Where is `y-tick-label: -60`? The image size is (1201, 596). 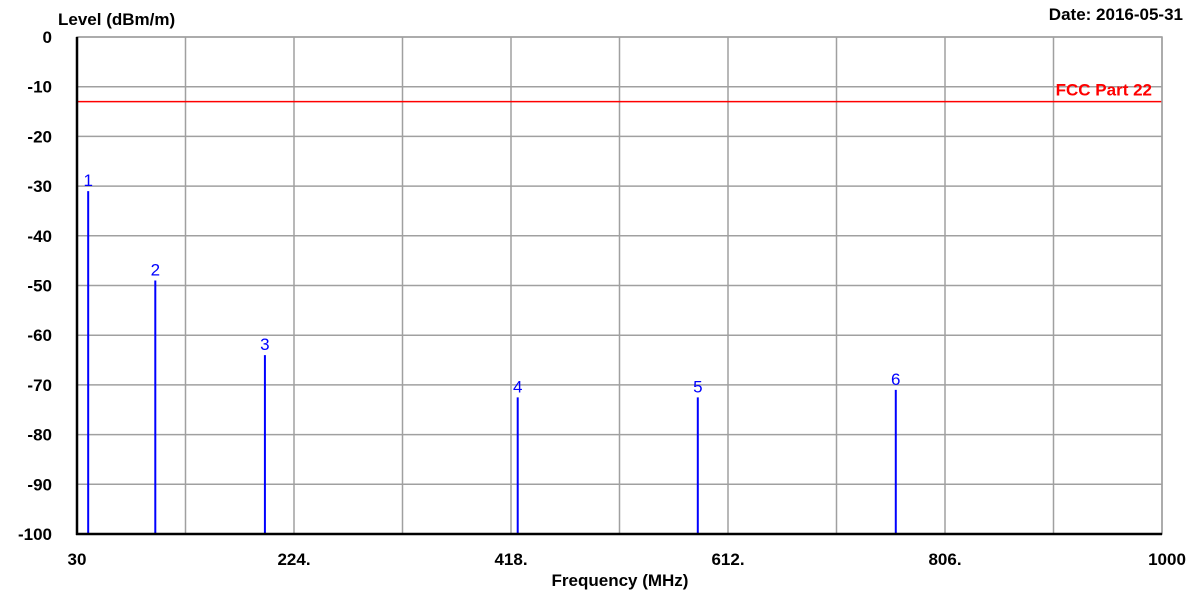 y-tick-label: -60 is located at coordinates (39, 335).